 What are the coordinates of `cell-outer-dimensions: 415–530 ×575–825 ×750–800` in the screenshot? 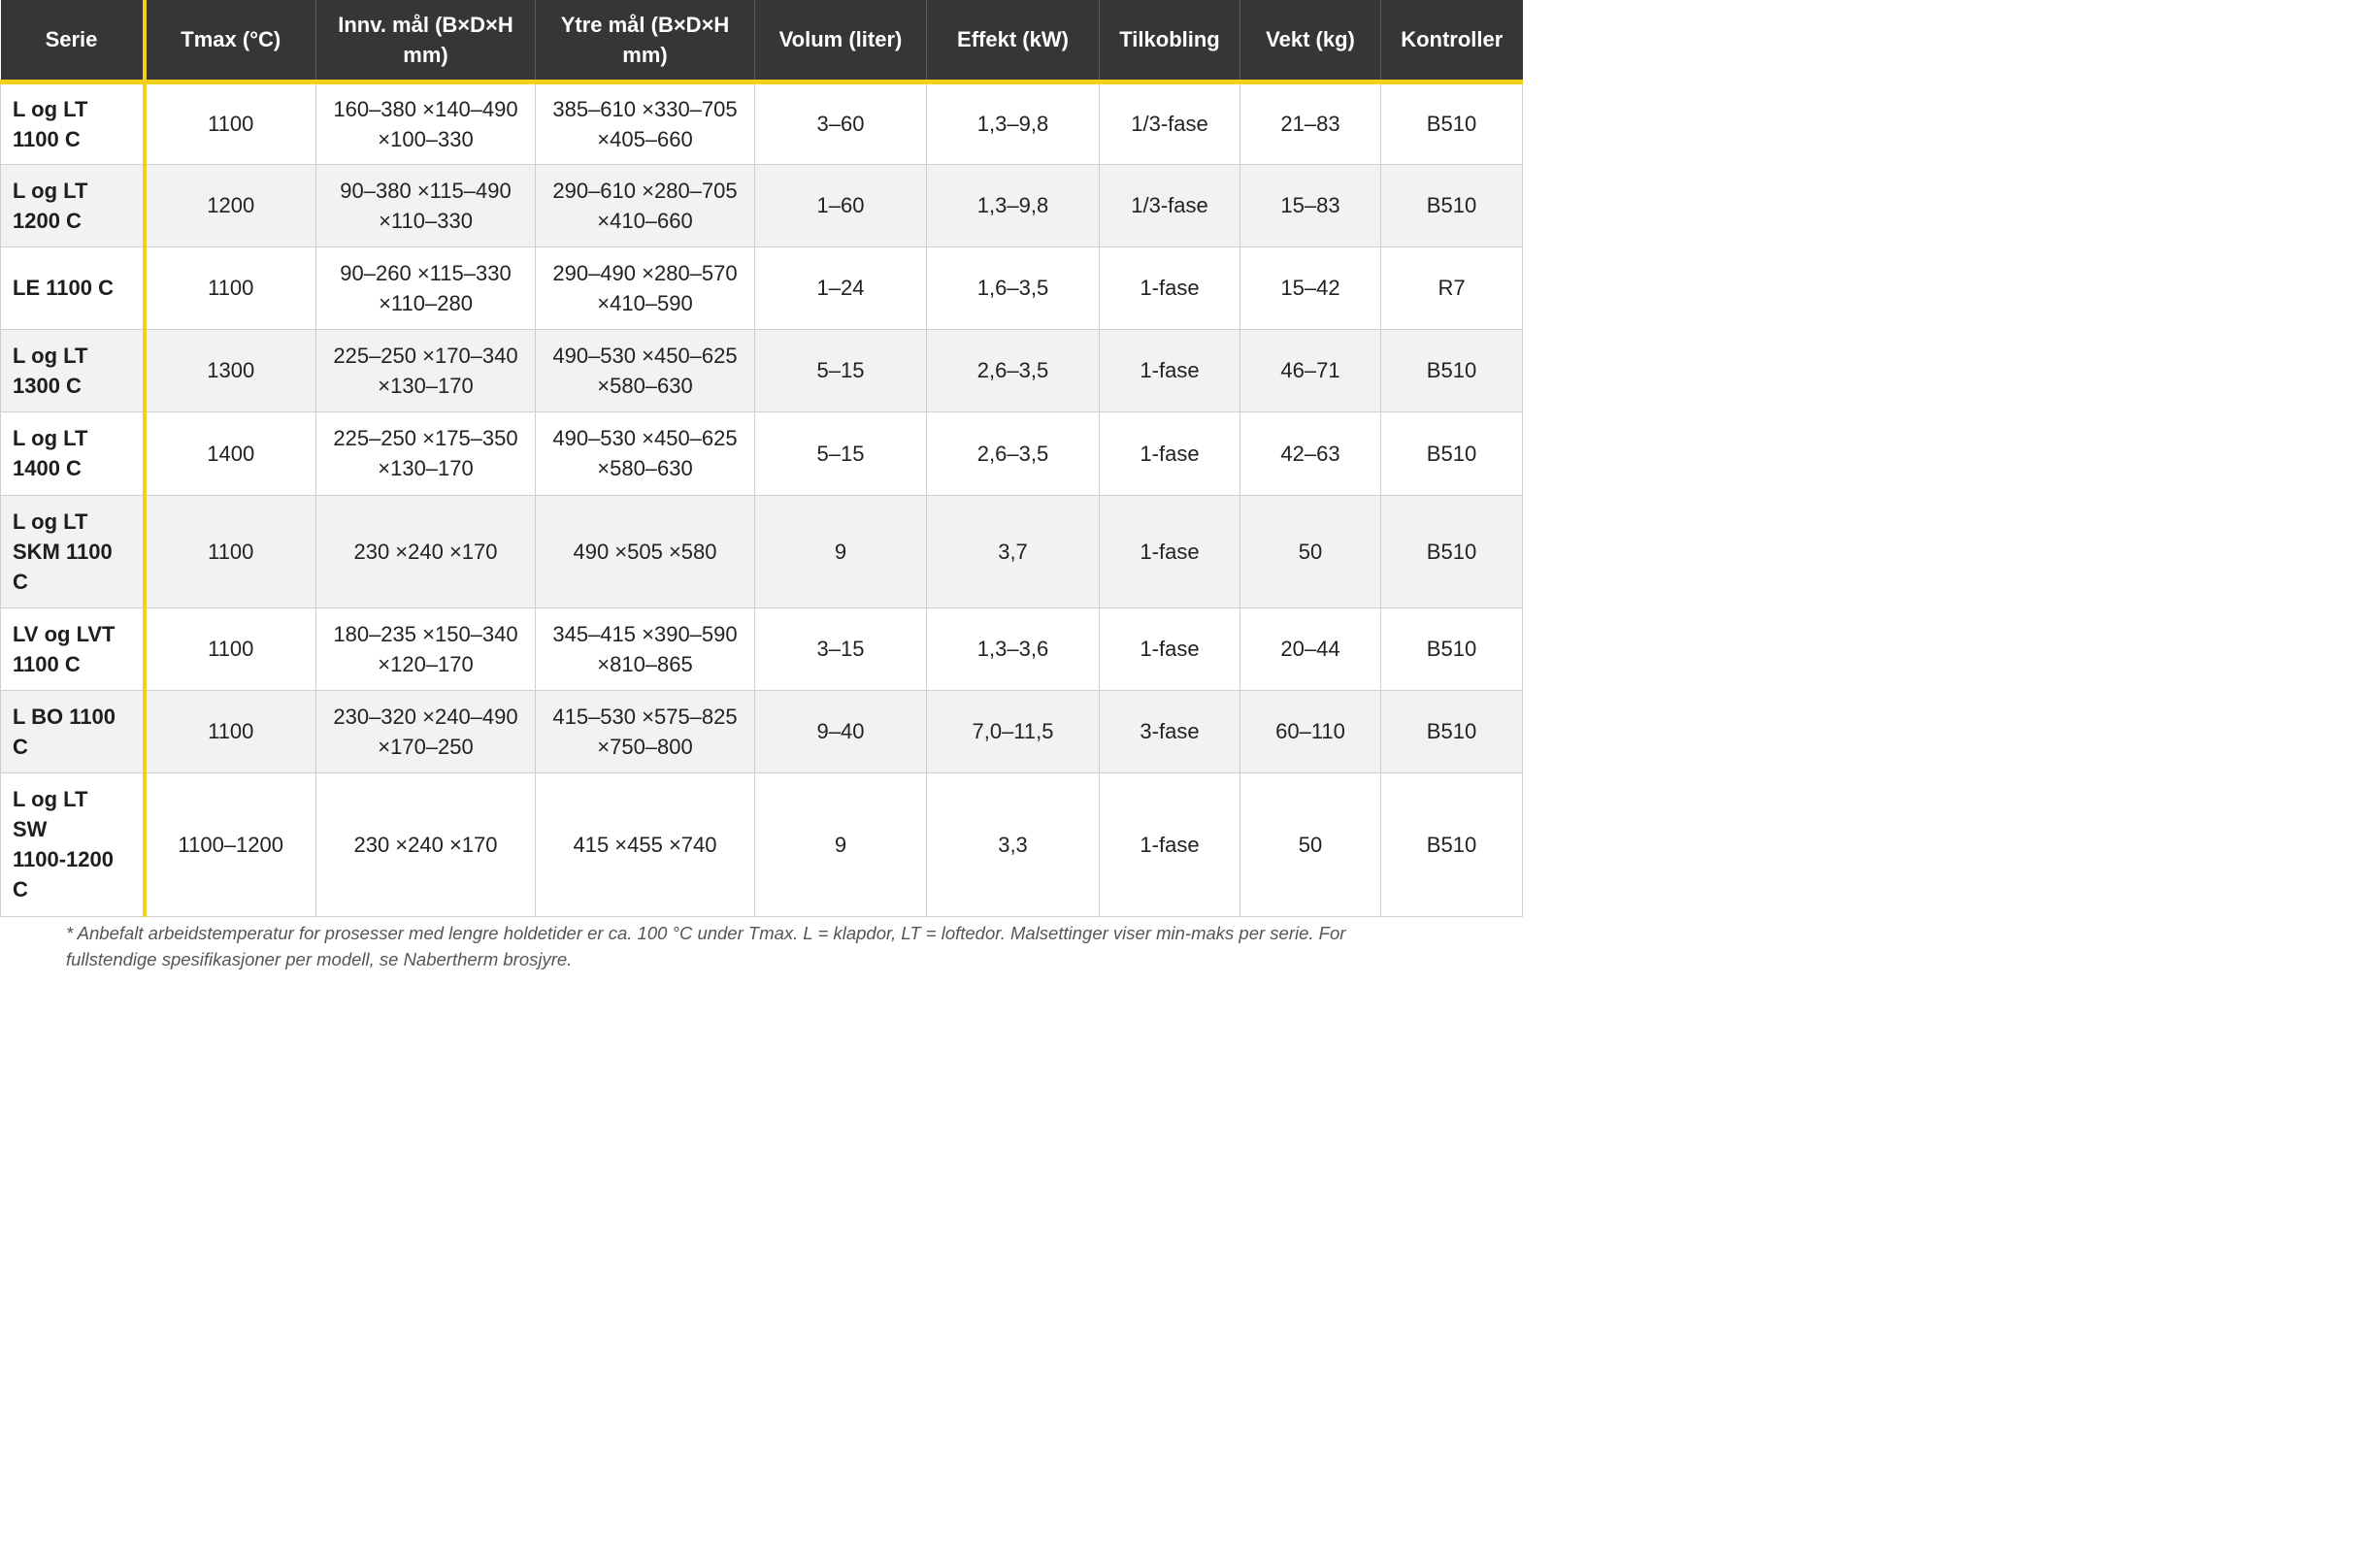 It's located at (645, 731).